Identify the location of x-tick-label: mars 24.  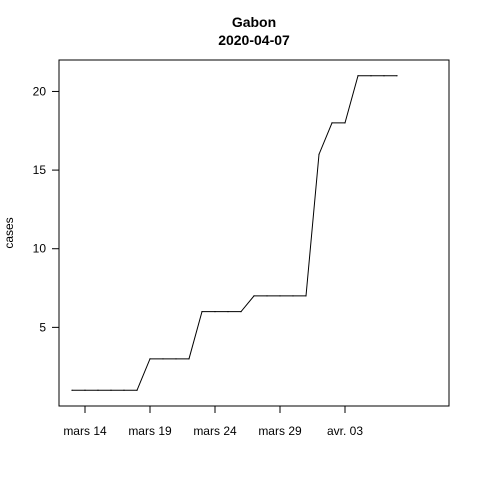
(215, 431).